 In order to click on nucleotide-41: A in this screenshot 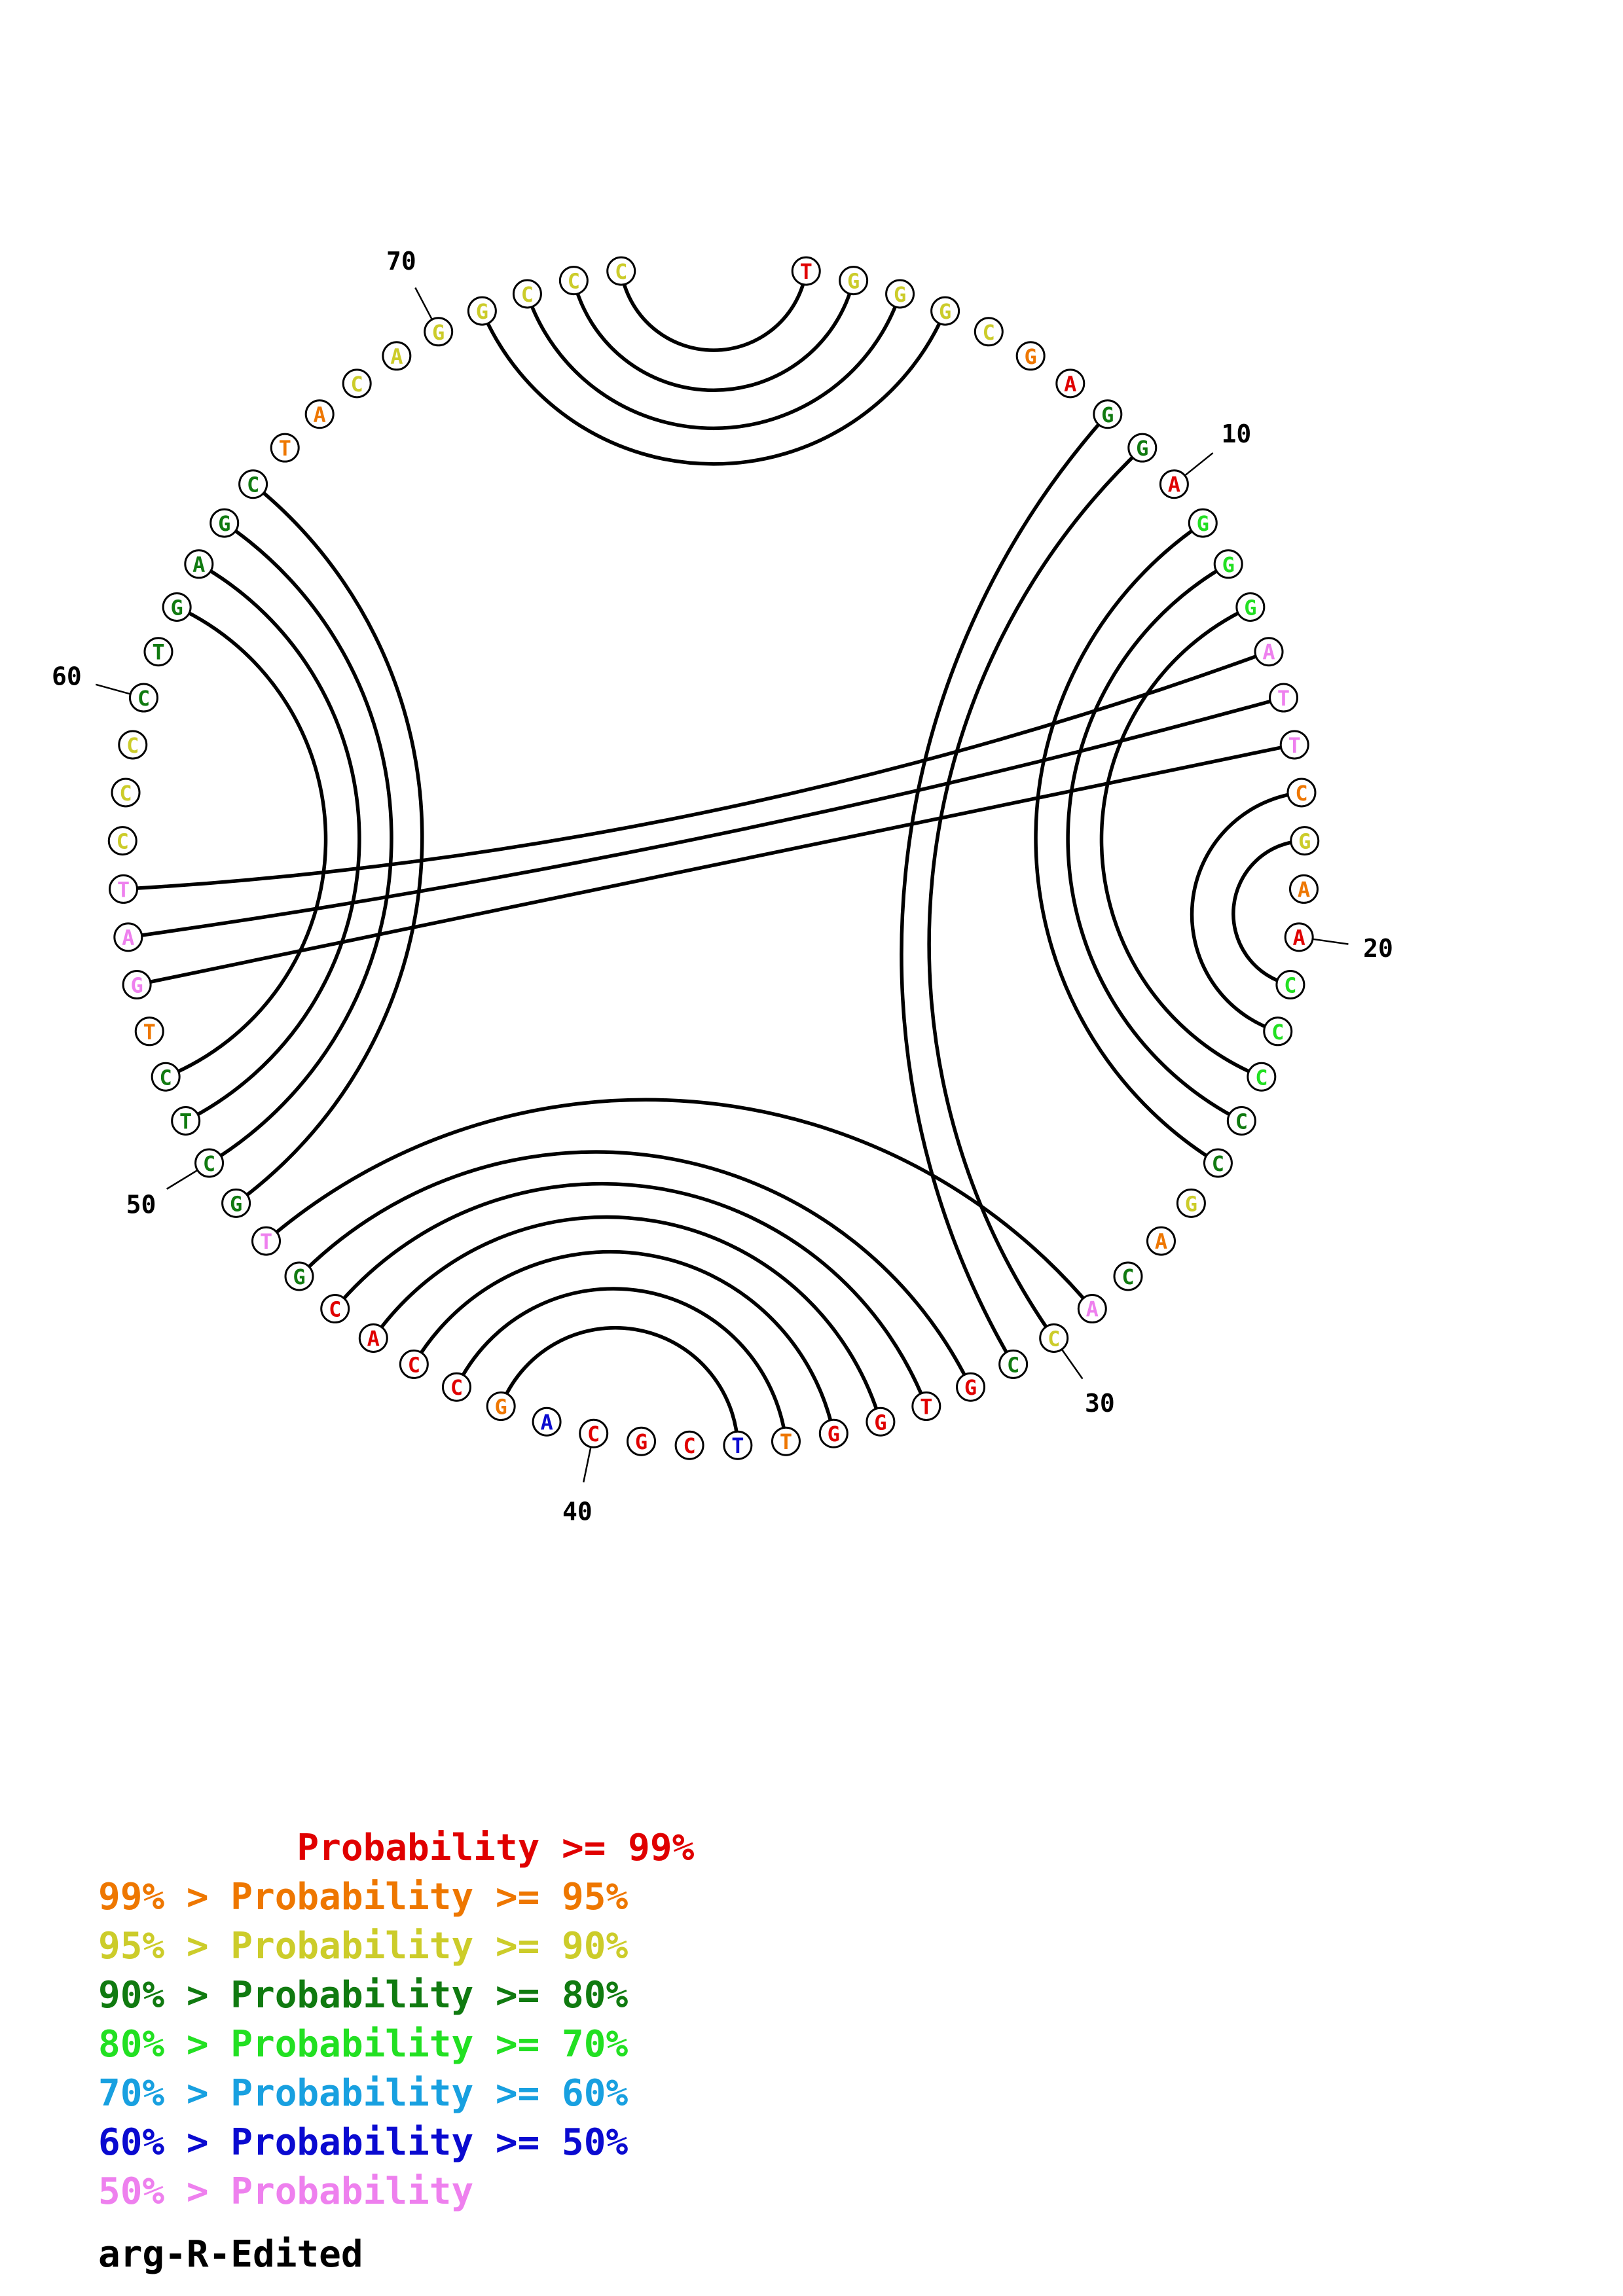, I will do `click(547, 1422)`.